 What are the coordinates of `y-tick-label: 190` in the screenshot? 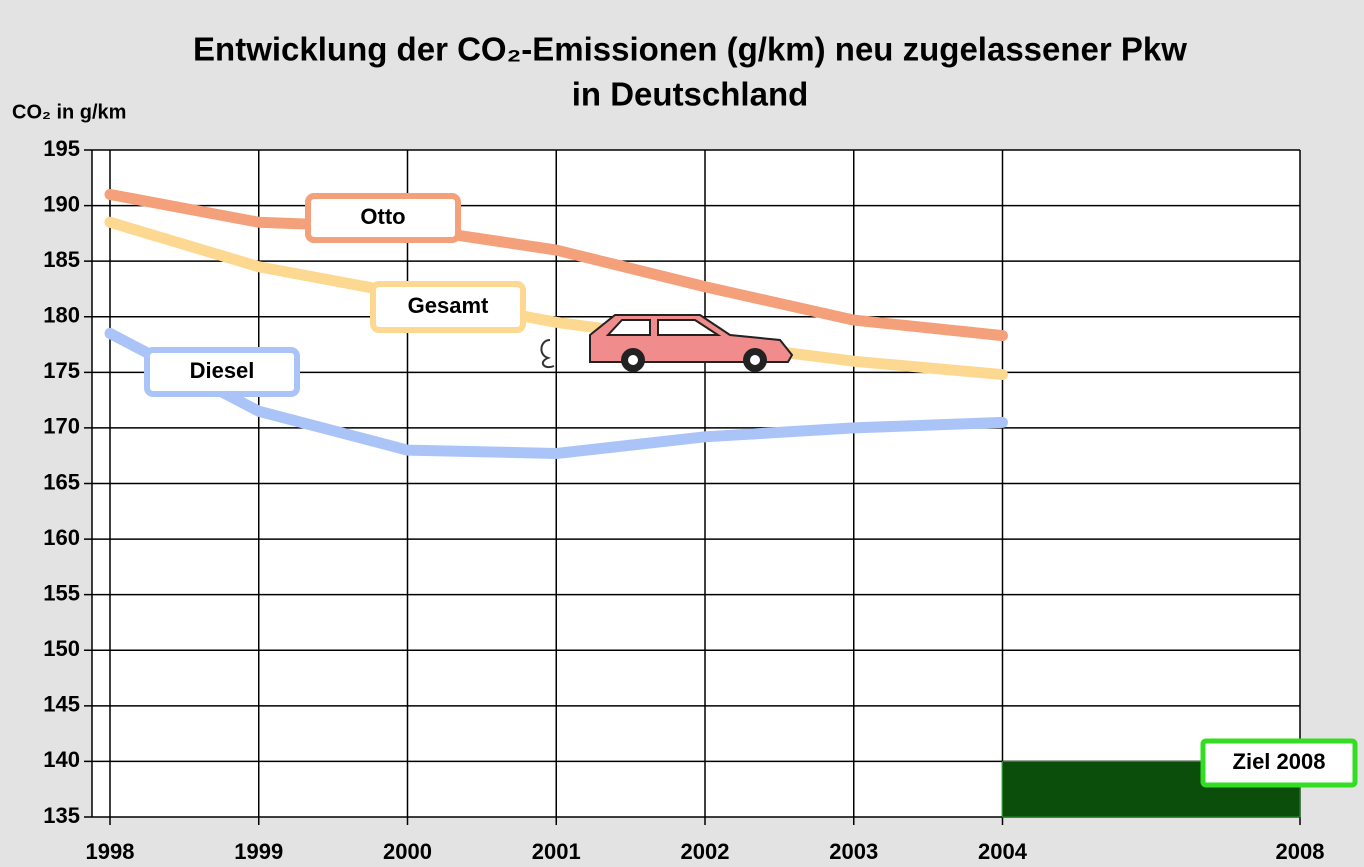 It's located at (61, 203).